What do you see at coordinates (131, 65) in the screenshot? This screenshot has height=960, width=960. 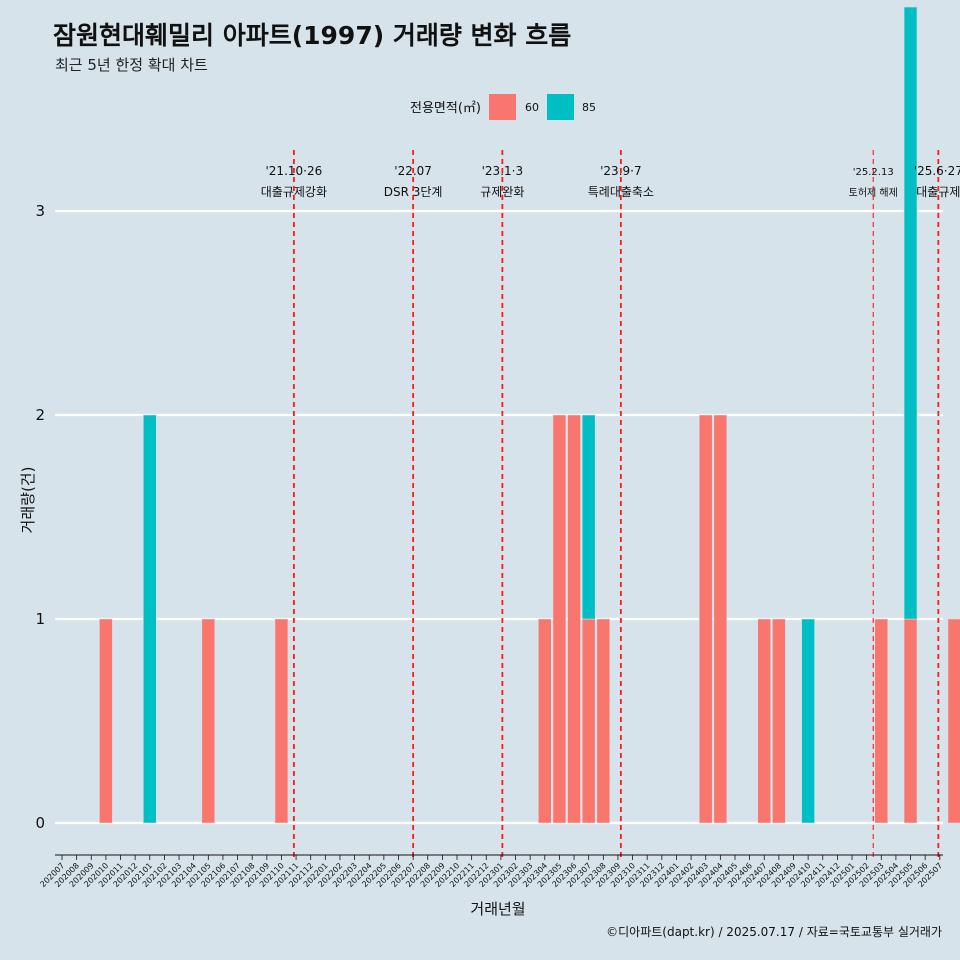 I see `chart-subtitle: 최근 5년 한정 확대 차트` at bounding box center [131, 65].